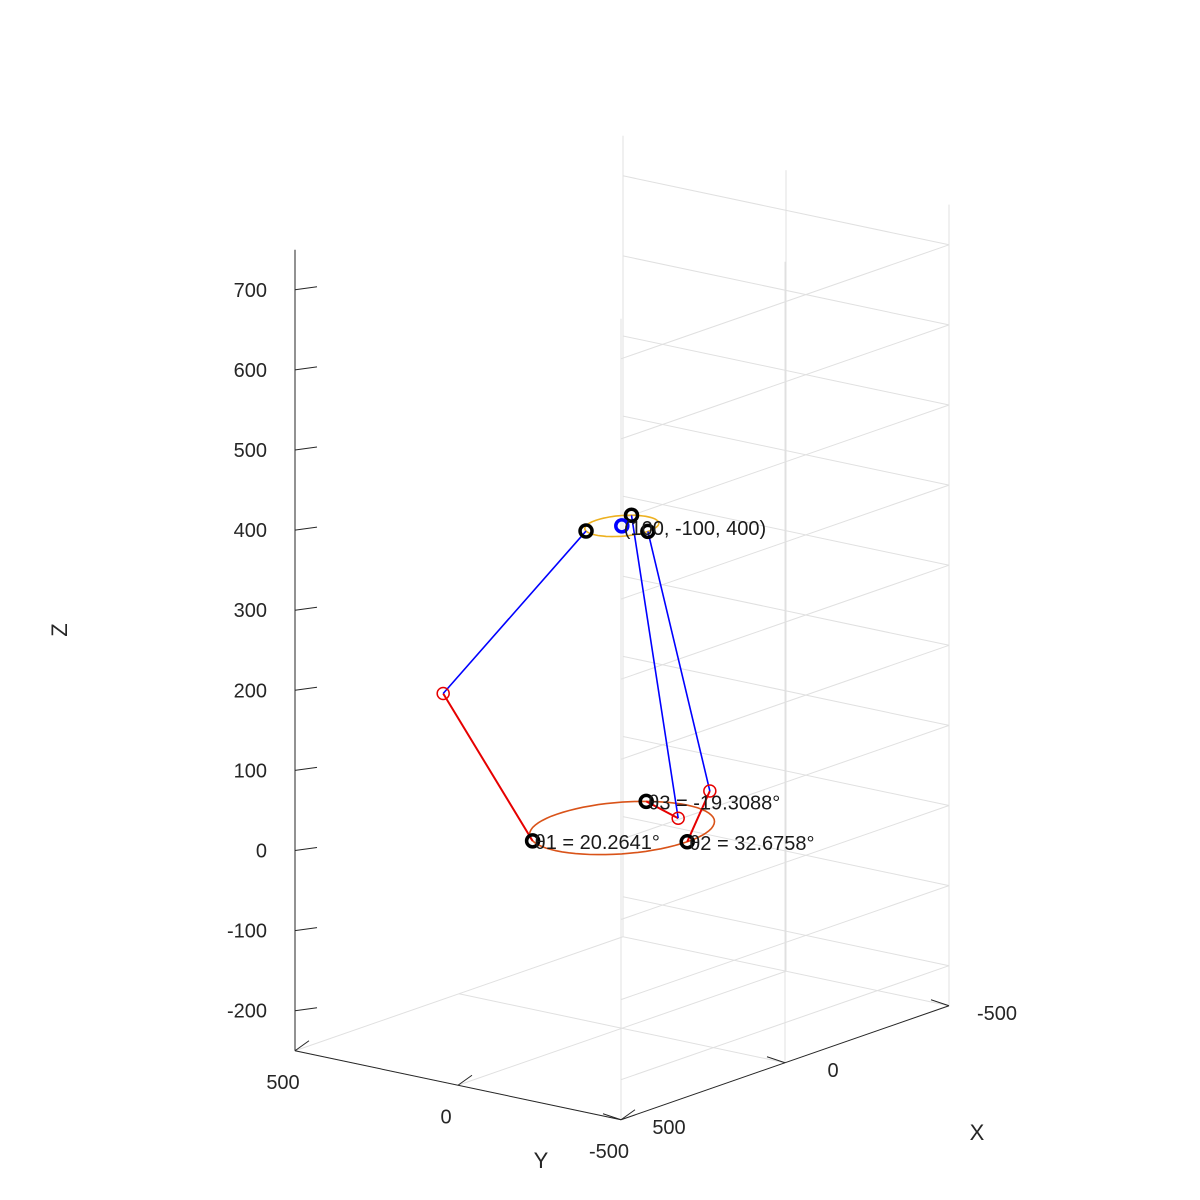 This screenshot has width=1200, height=1200. Describe the element at coordinates (714, 803) in the screenshot. I see `theta3-label: θ3 = -19.3088°` at that location.